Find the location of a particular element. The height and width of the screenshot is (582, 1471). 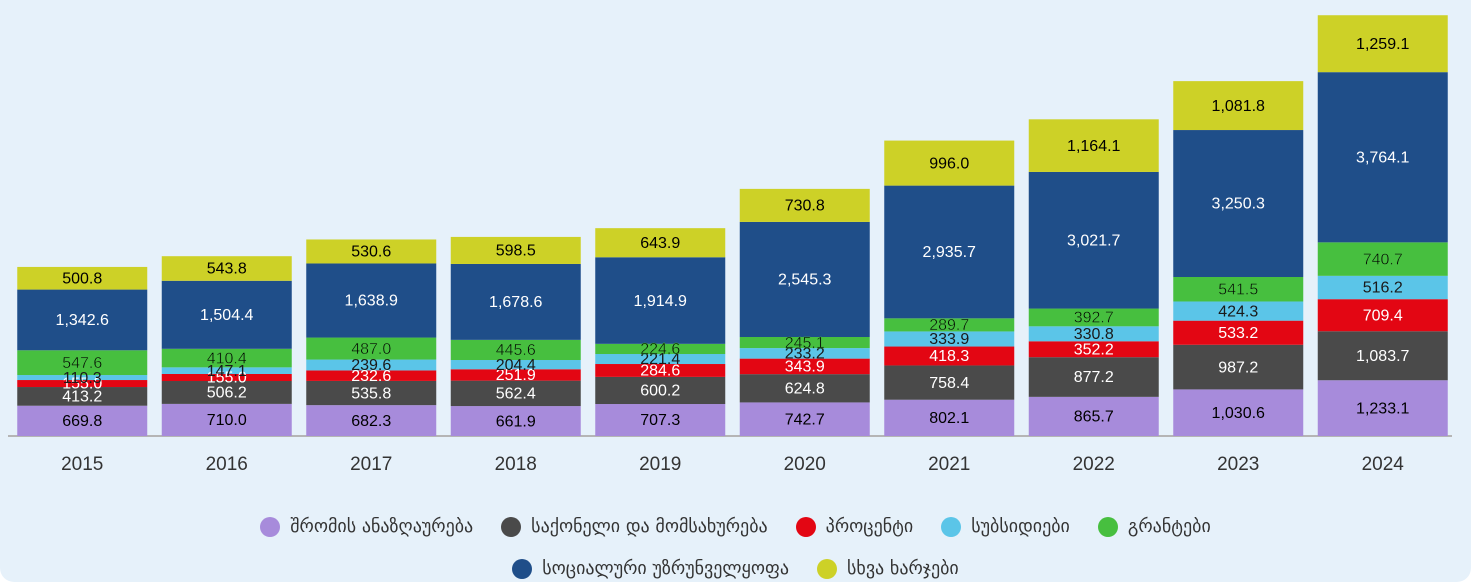

data-label: 533.2 is located at coordinates (1238, 333).